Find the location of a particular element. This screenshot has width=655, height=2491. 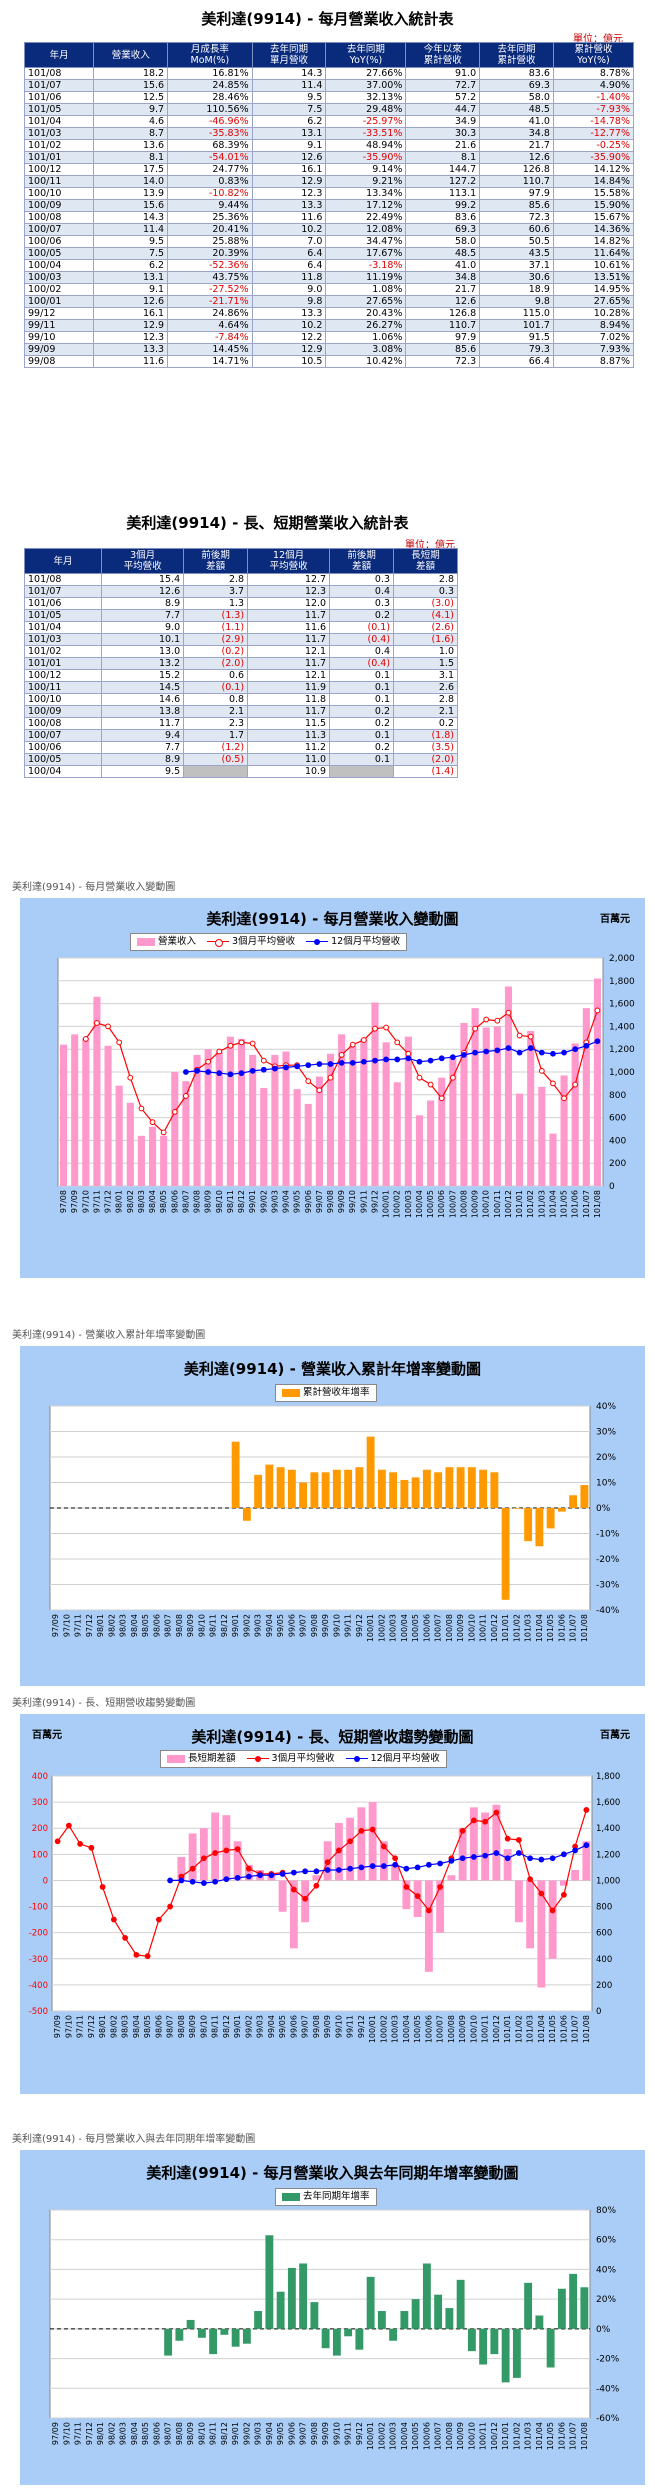

table-row: 100/11 14.0 0.83% 12.9 9.21% 127.2 110.7 14.84% is located at coordinates (329, 181).